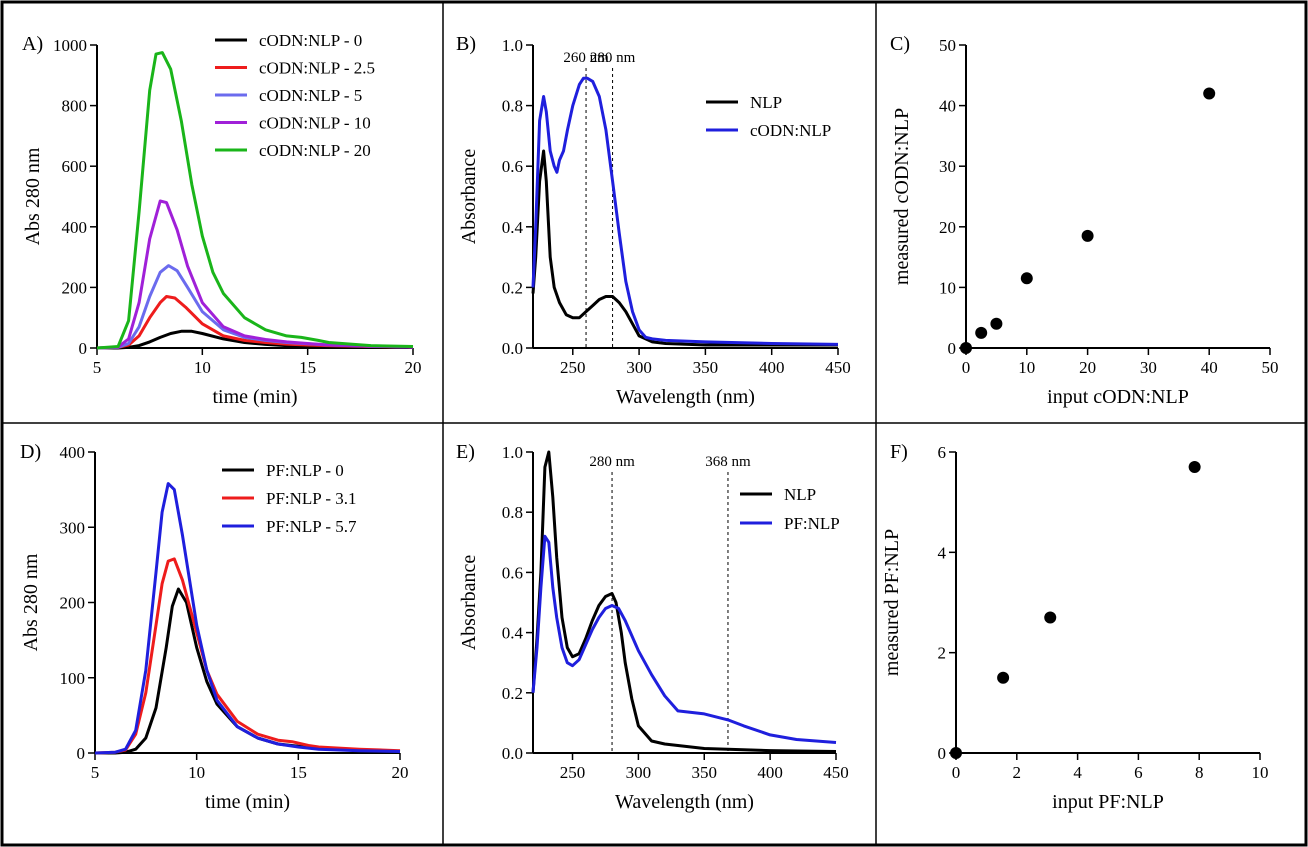  Describe the element at coordinates (75, 287) in the screenshot. I see `y-tick-label: 200` at that location.